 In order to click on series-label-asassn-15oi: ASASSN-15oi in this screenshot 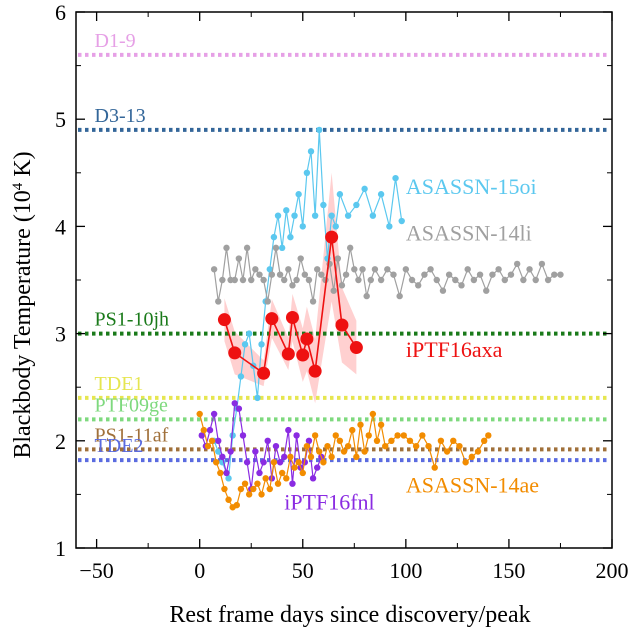, I will do `click(471, 186)`.